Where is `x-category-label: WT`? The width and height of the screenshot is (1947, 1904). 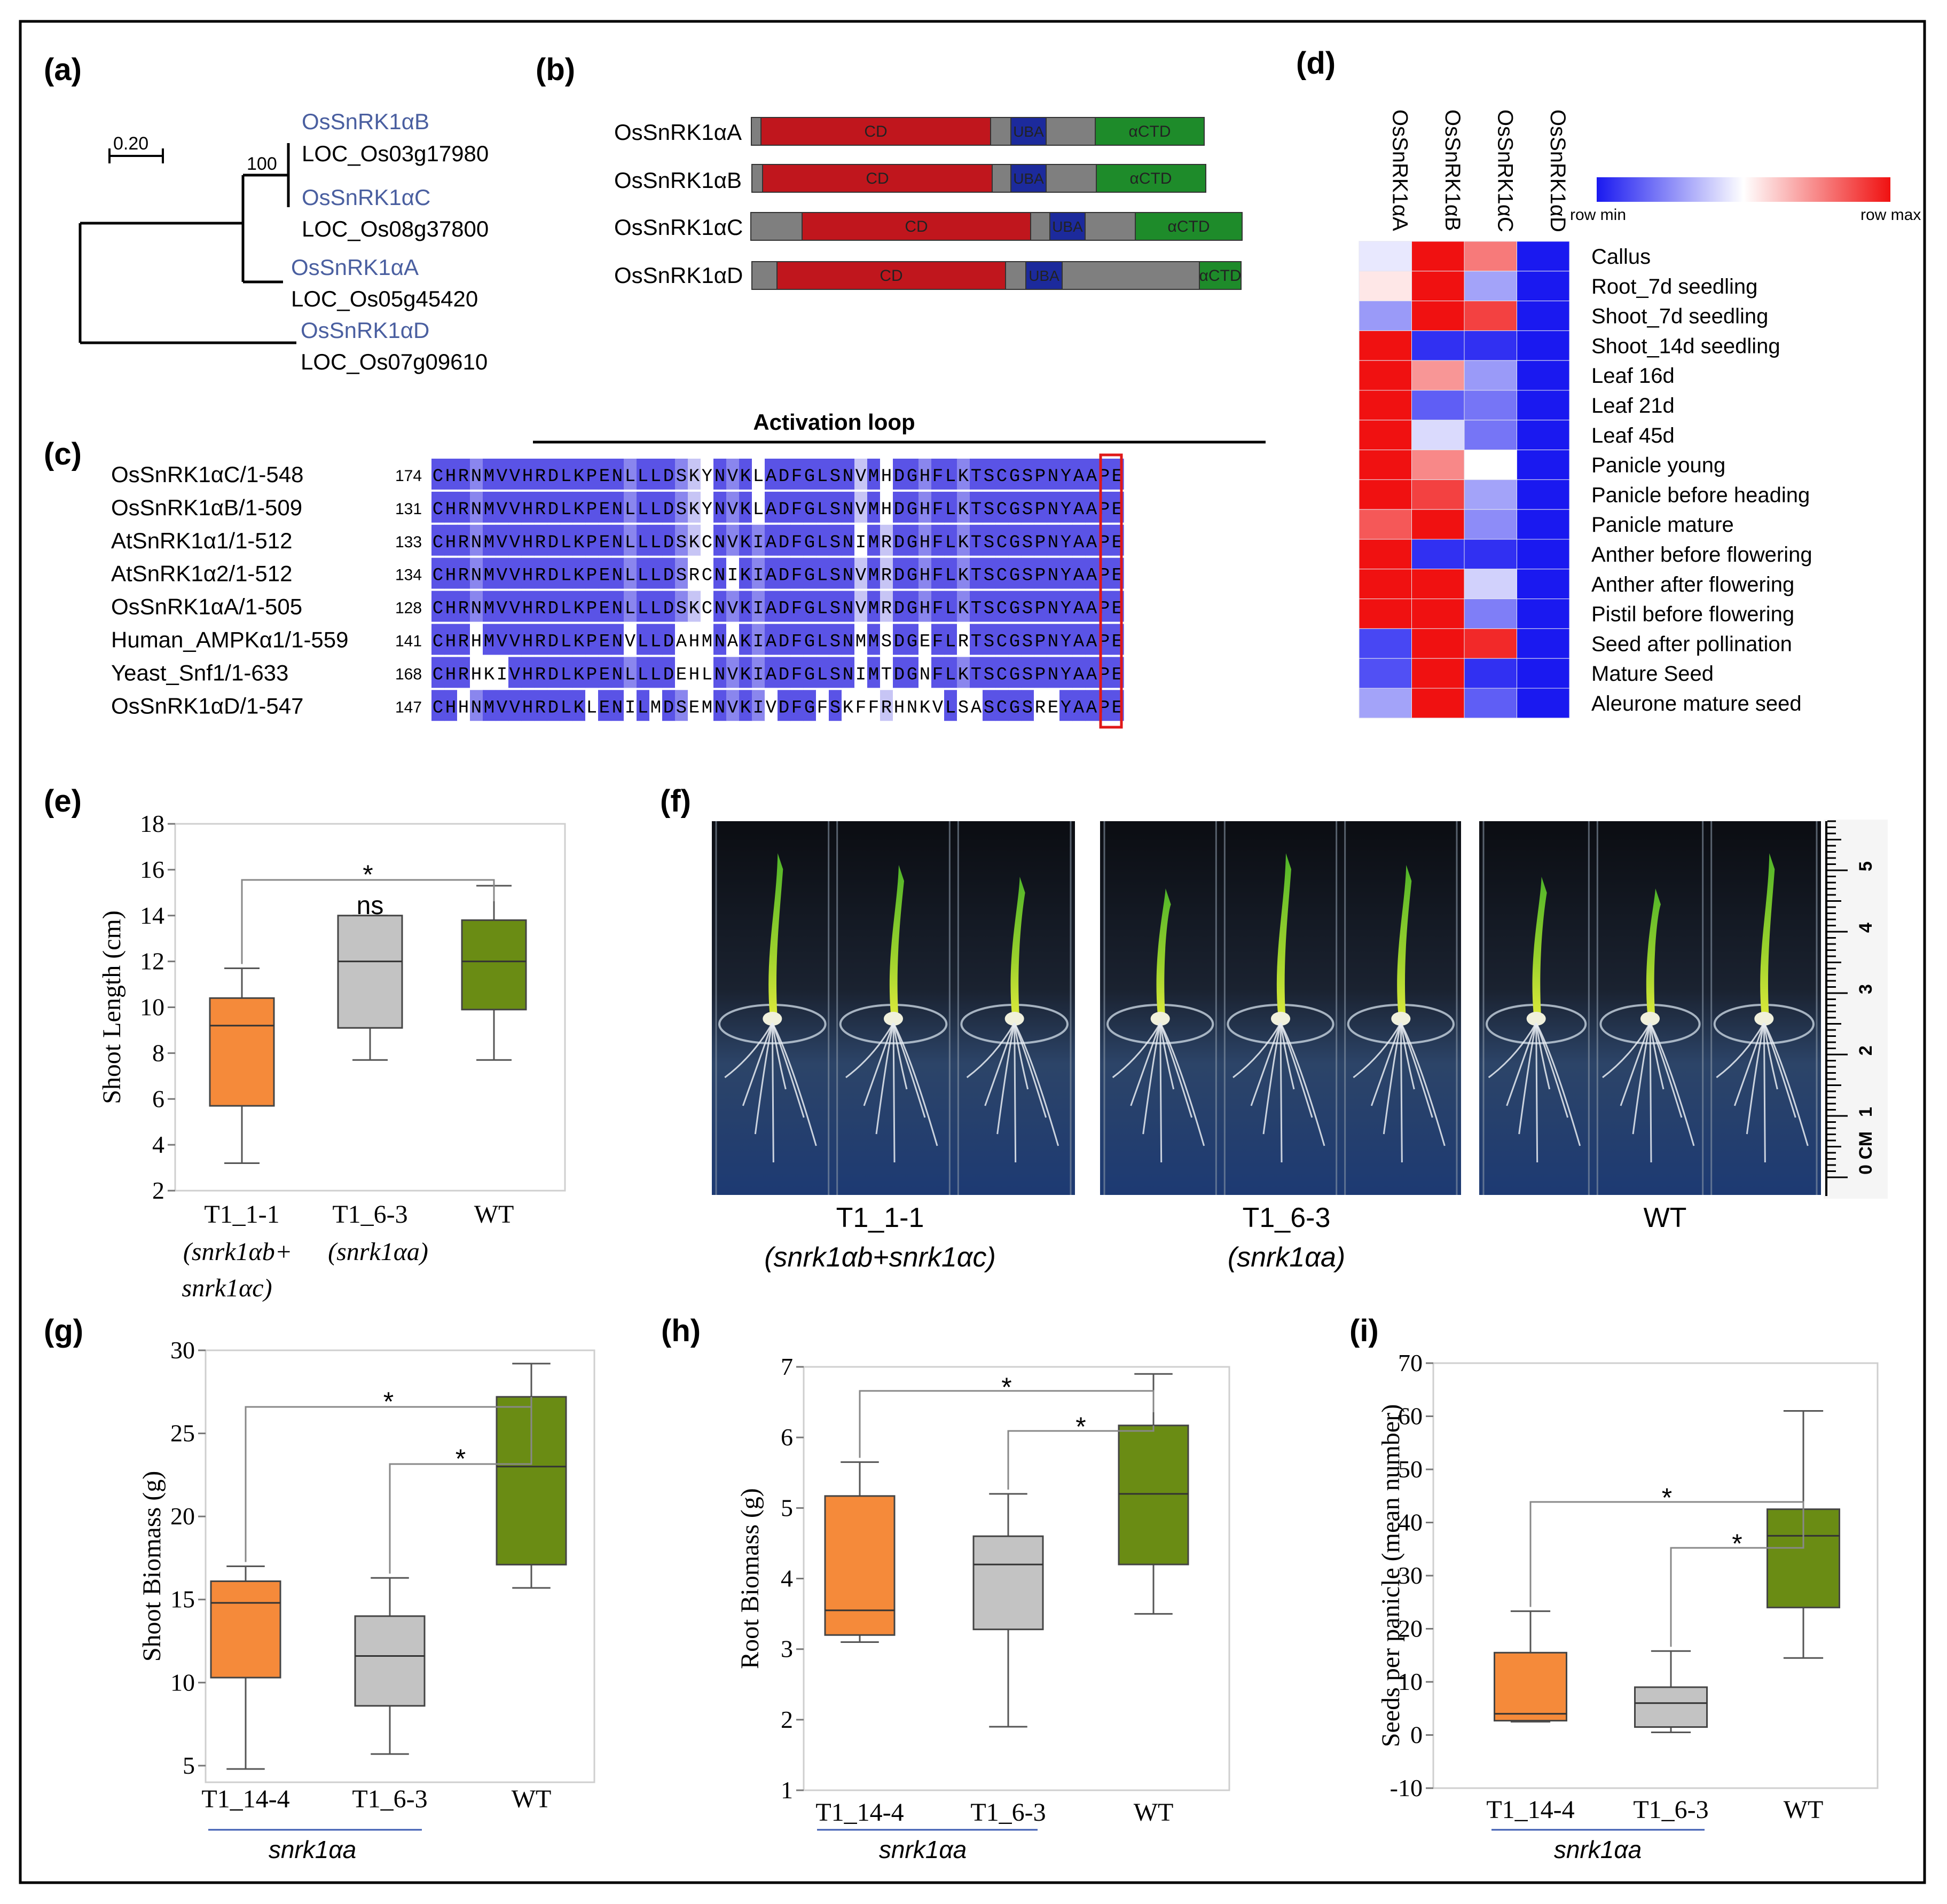
x-category-label: WT is located at coordinates (532, 1799).